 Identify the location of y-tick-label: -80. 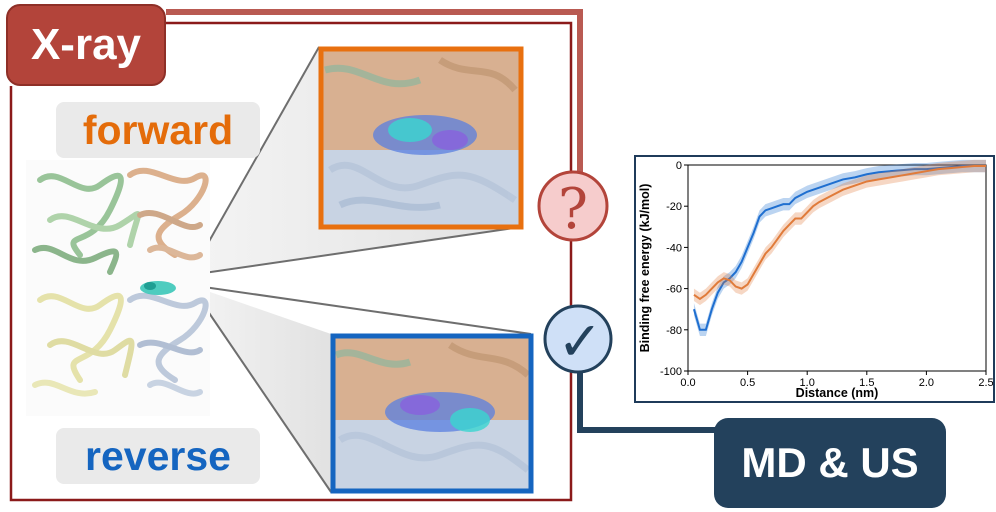
(674, 331).